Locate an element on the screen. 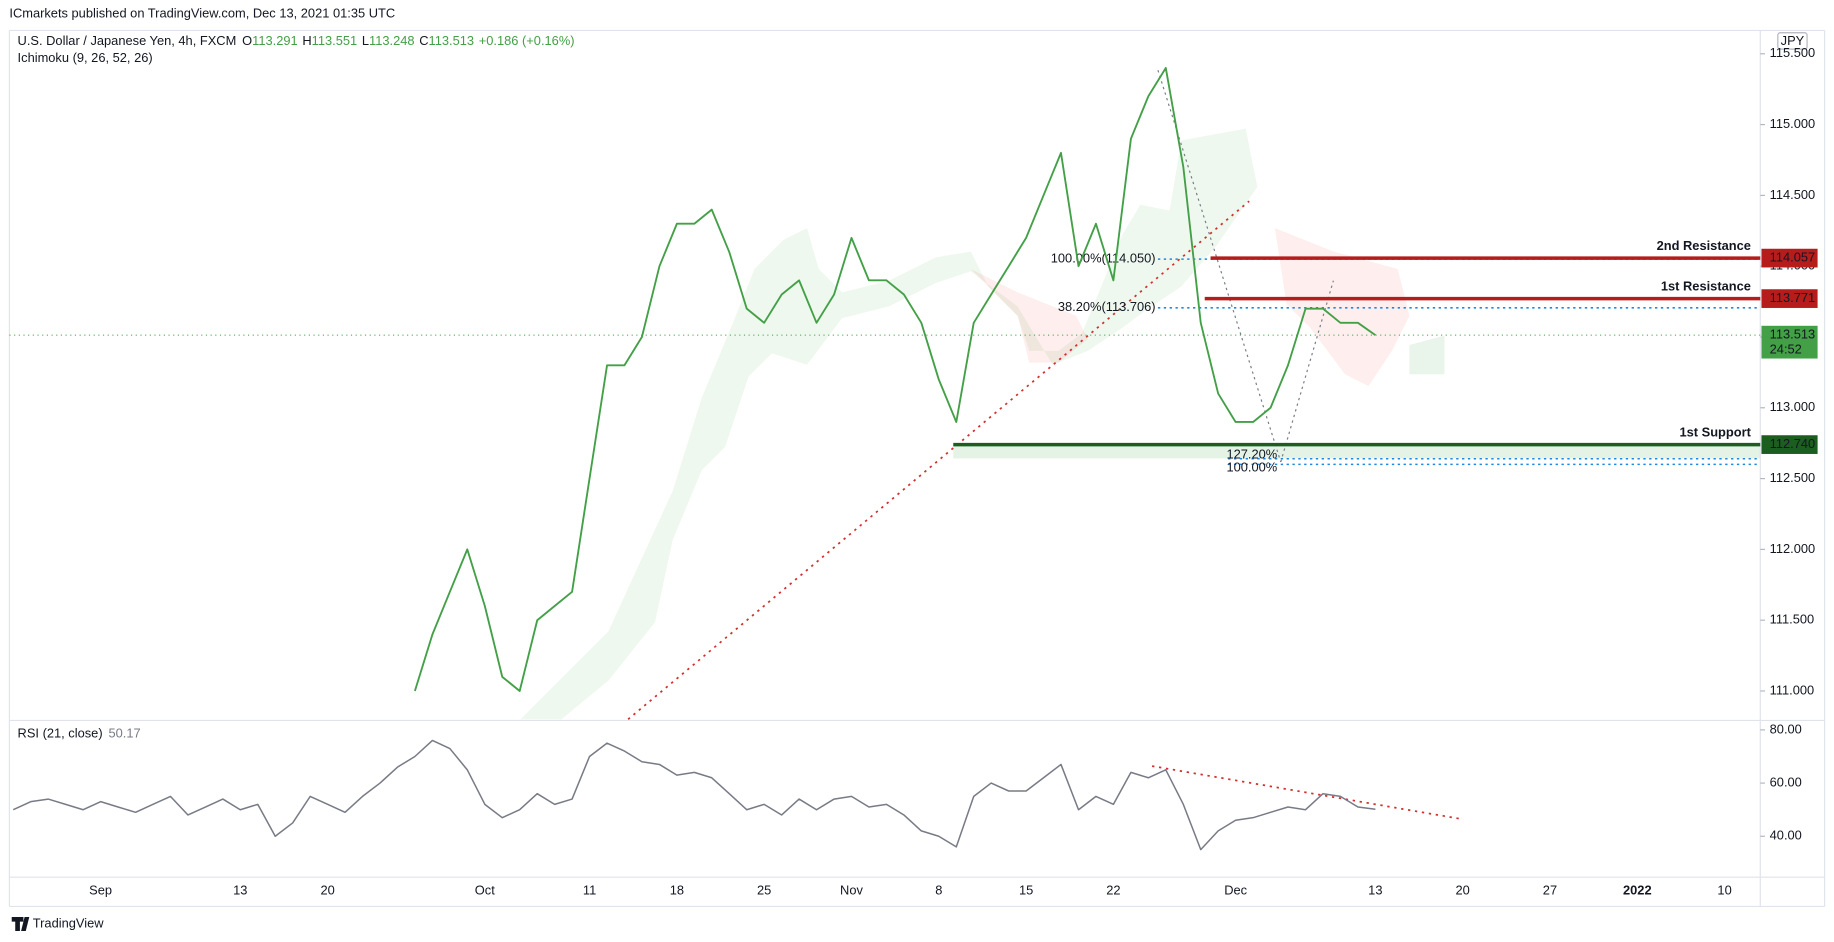  level-label: 1st Support is located at coordinates (1715, 431).